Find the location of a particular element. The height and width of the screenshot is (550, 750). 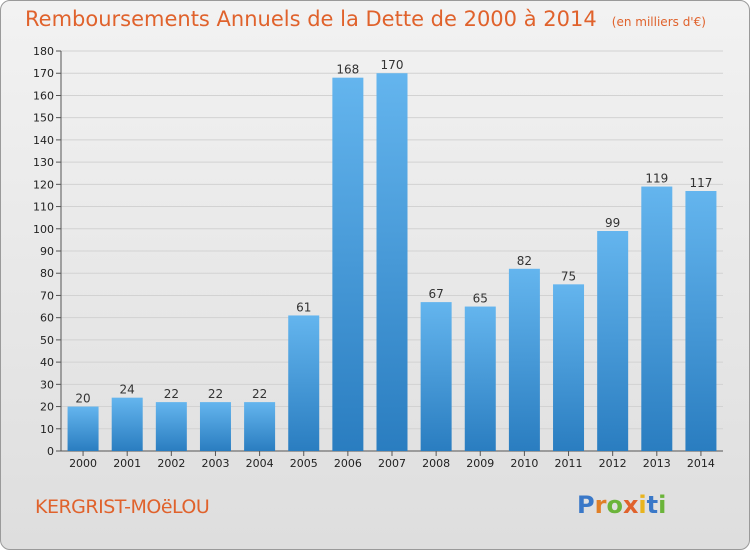

data-label-2005: 61 is located at coordinates (303, 307).